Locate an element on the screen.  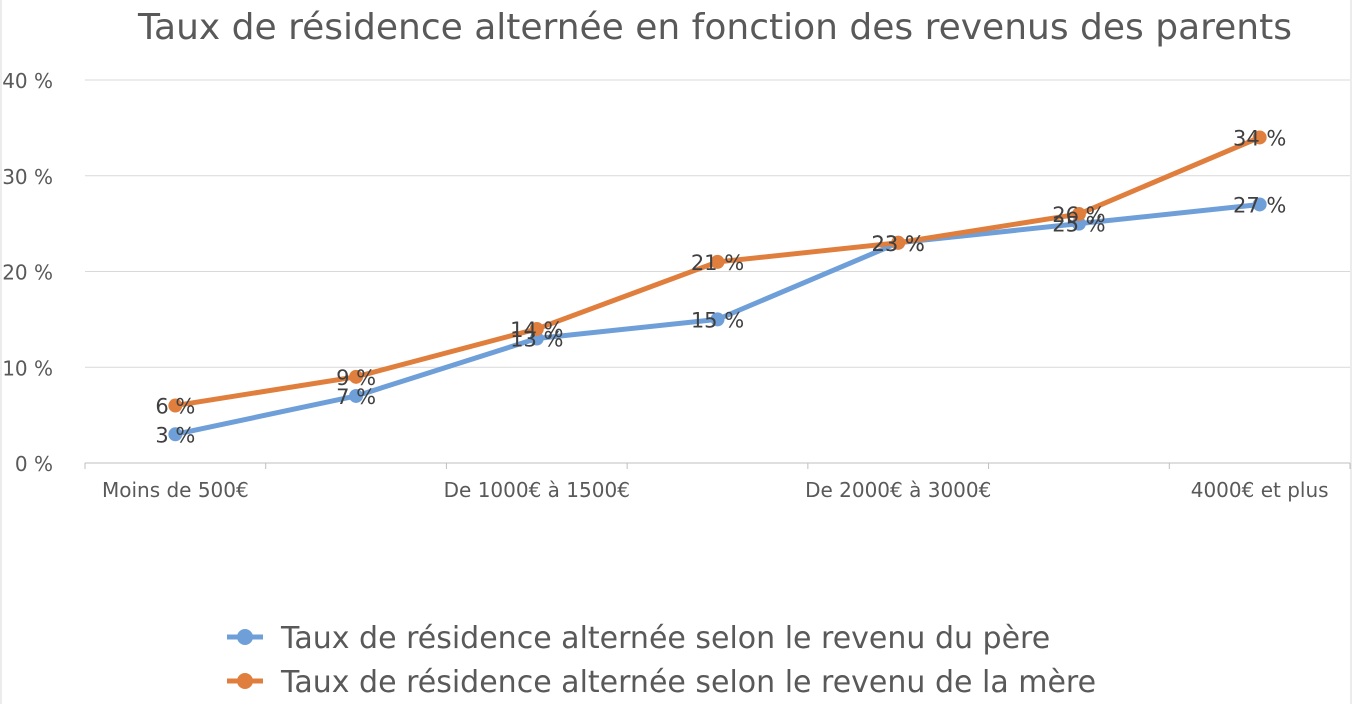
series-0-data-label: 25 % is located at coordinates (1078, 225).